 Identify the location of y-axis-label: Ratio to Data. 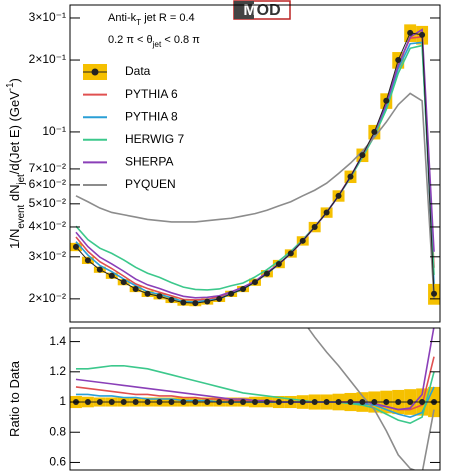
(14, 398).